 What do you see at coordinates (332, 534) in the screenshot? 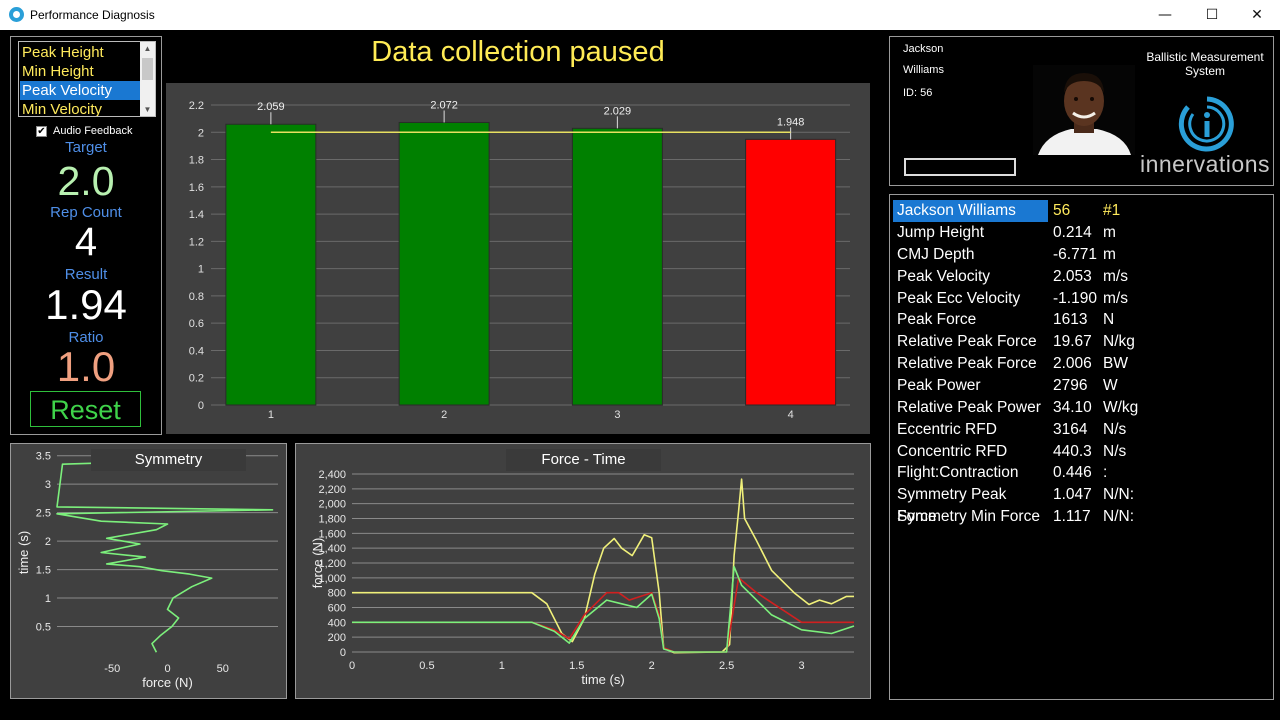
I see `y-tick-label: 1,600` at bounding box center [332, 534].